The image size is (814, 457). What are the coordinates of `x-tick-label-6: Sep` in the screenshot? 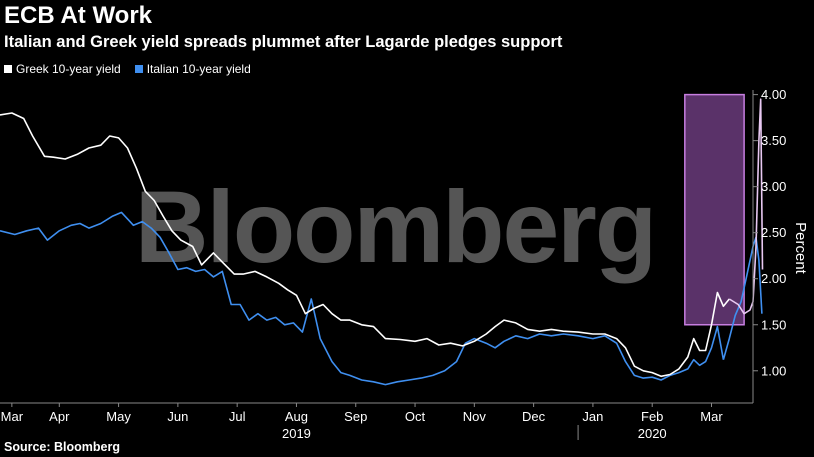 It's located at (355, 416).